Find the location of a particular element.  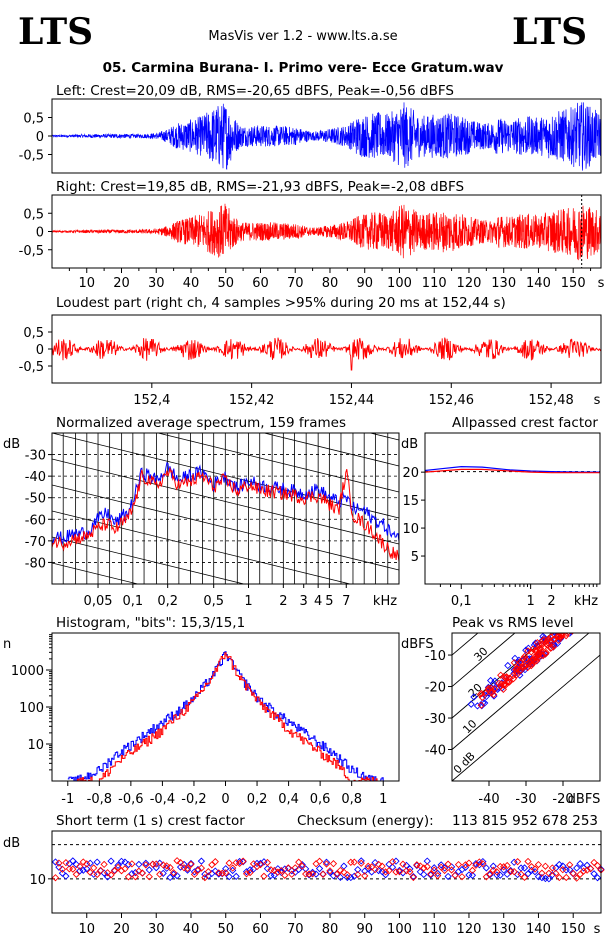

short-crest-xtick-label: 120 is located at coordinates (469, 929).